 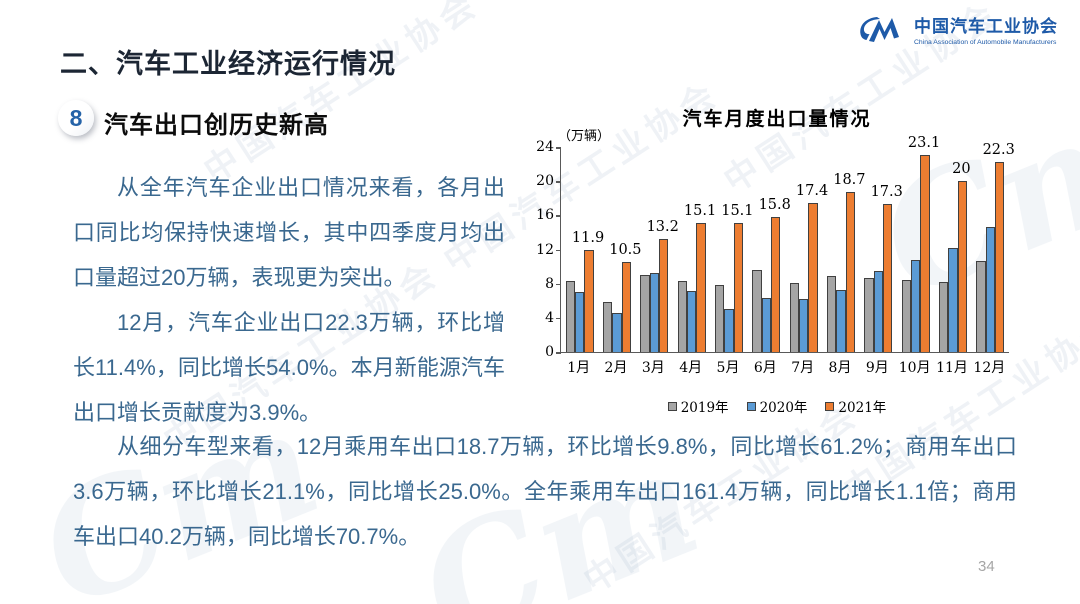 What do you see at coordinates (216, 125) in the screenshot?
I see `topic-heading: 汽车出口创历史新高` at bounding box center [216, 125].